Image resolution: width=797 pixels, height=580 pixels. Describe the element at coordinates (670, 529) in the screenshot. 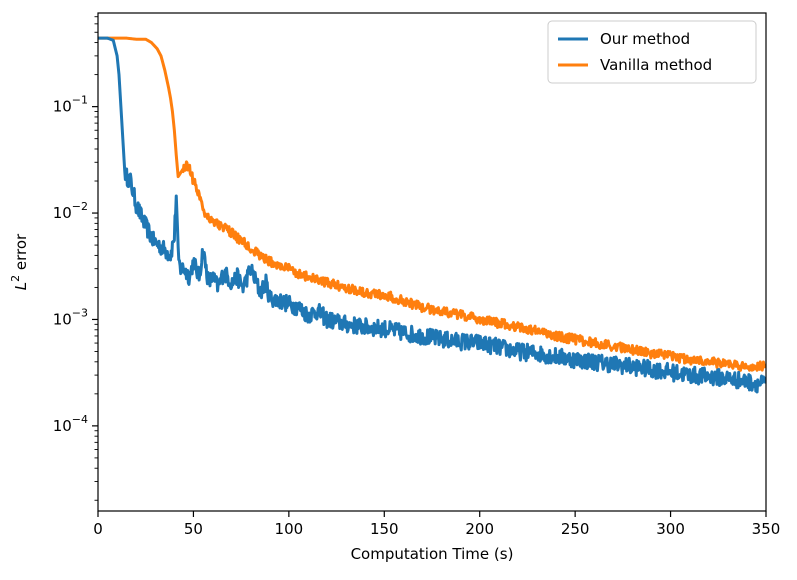

I see `x-tick-label: 300` at that location.